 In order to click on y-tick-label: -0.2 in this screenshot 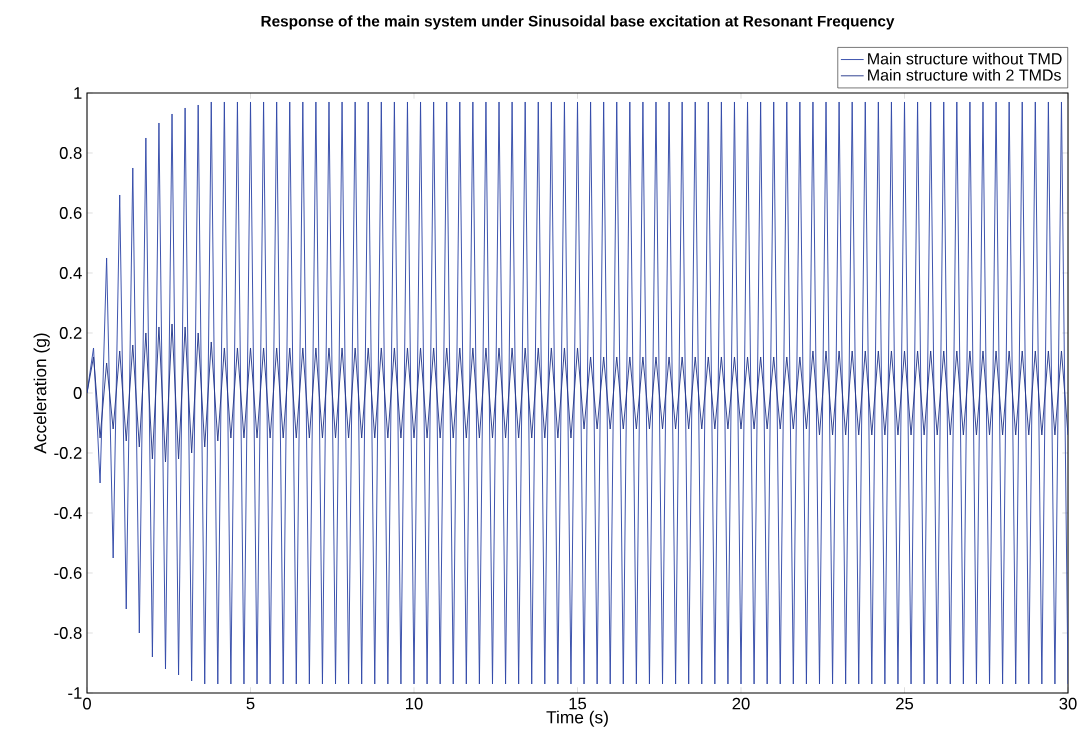, I will do `click(68, 453)`.